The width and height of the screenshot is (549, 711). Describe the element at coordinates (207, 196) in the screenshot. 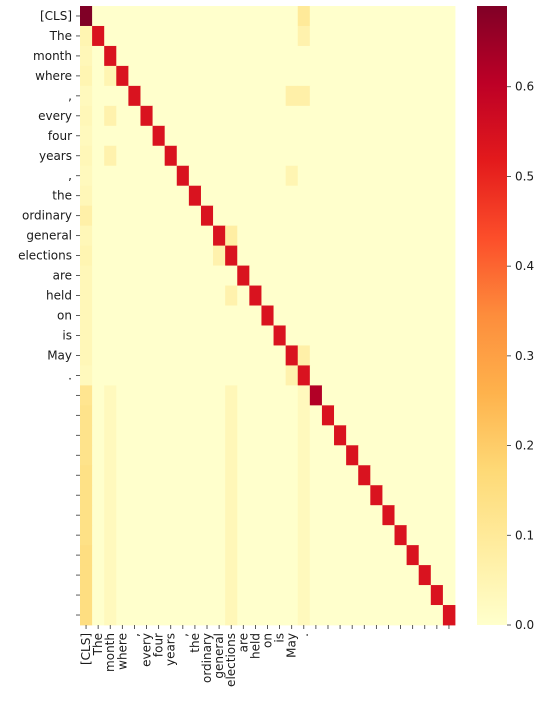

I see `heatmap-cell-r9-c10` at that location.